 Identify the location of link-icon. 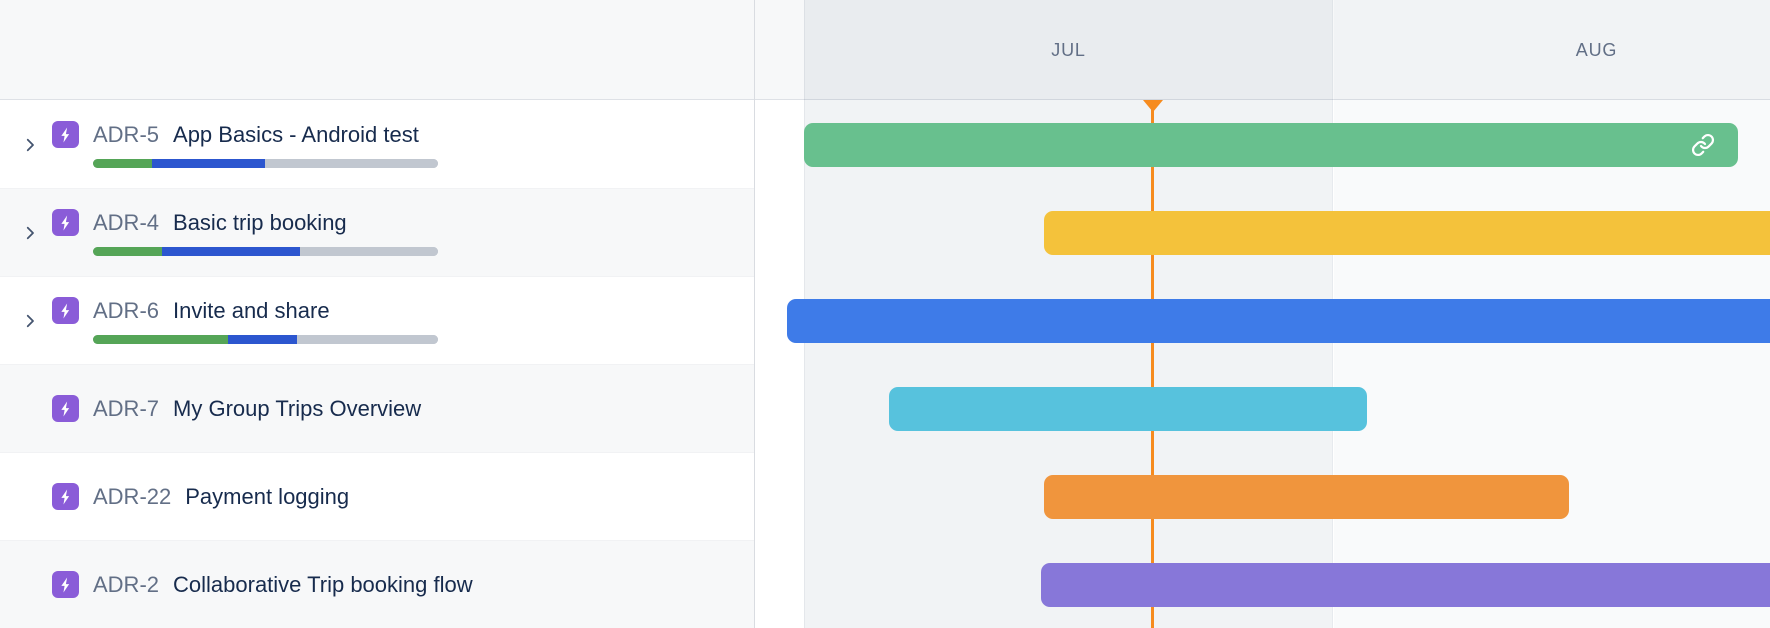
(1703, 145).